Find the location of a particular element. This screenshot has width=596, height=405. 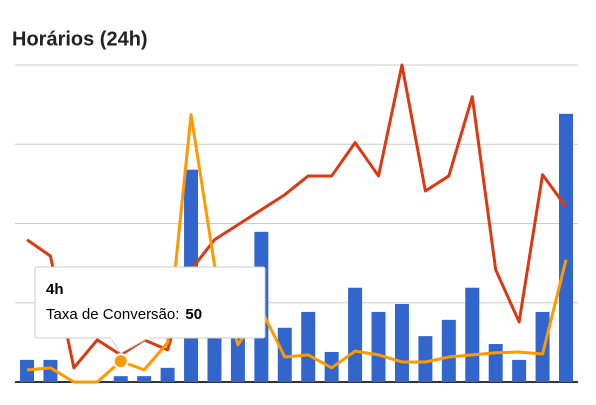

tooltip-box is located at coordinates (150, 302).